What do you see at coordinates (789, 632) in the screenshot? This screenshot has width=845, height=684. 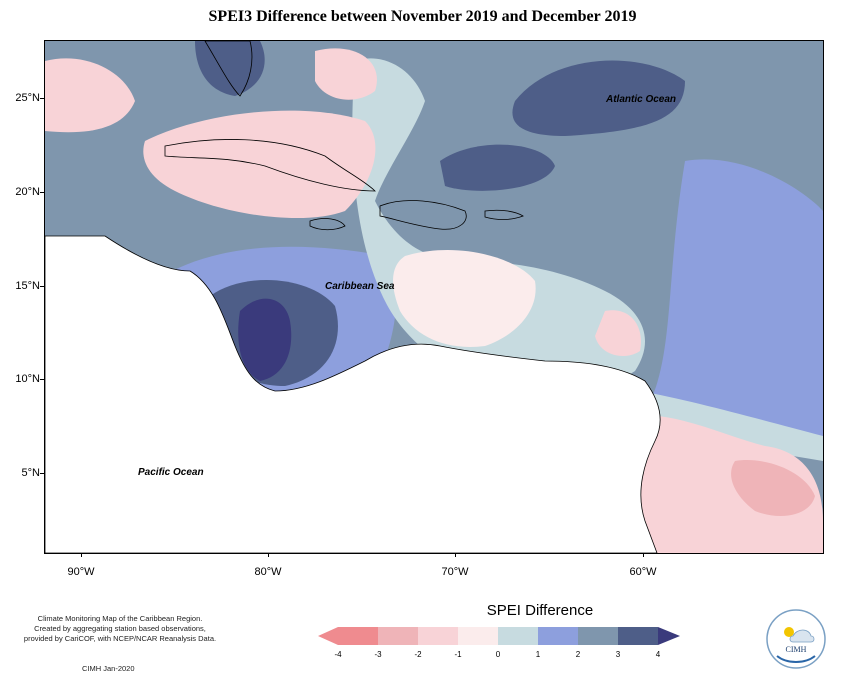 I see `sun-icon` at bounding box center [789, 632].